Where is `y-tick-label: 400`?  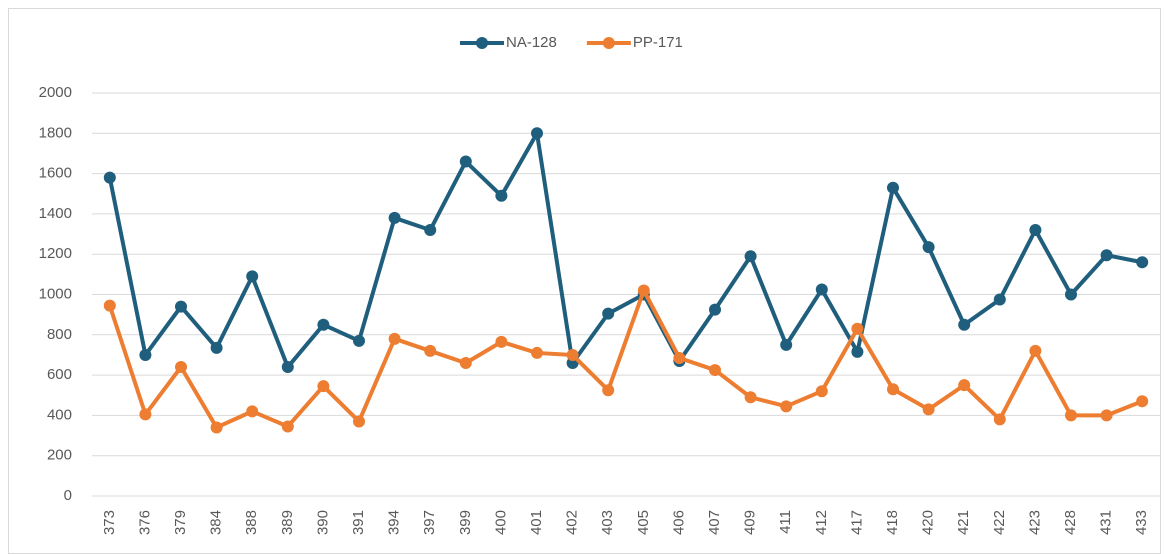 y-tick-label: 400 is located at coordinates (59, 414).